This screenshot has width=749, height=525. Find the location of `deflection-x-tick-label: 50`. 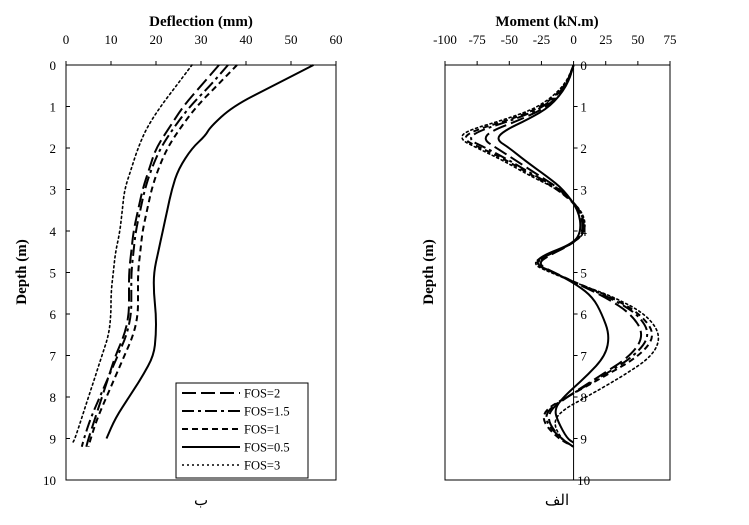

deflection-x-tick-label: 50 is located at coordinates (291, 39).